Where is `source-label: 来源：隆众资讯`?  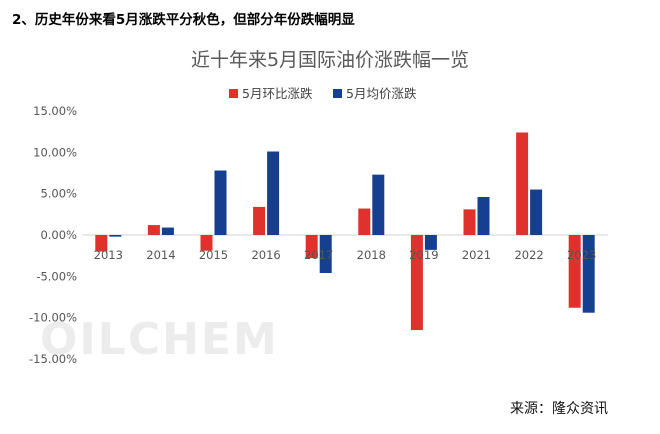
source-label: 来源：隆众资讯 is located at coordinates (559, 409).